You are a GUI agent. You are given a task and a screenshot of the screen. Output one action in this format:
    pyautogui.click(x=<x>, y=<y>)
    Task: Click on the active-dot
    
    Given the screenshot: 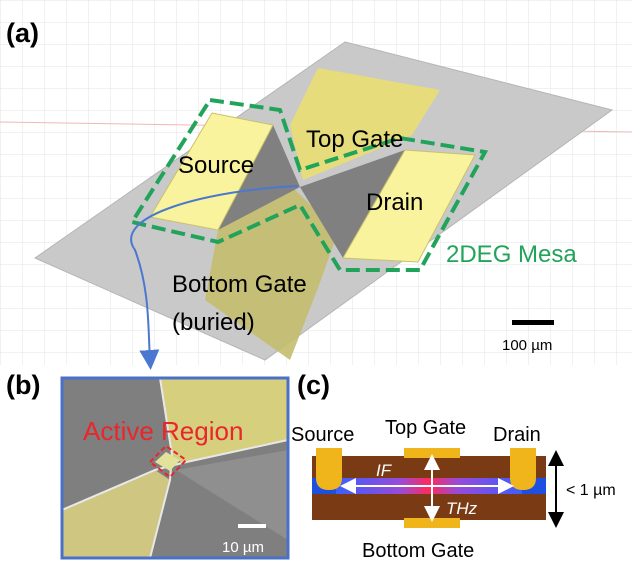 What is the action you would take?
    pyautogui.click(x=167, y=461)
    